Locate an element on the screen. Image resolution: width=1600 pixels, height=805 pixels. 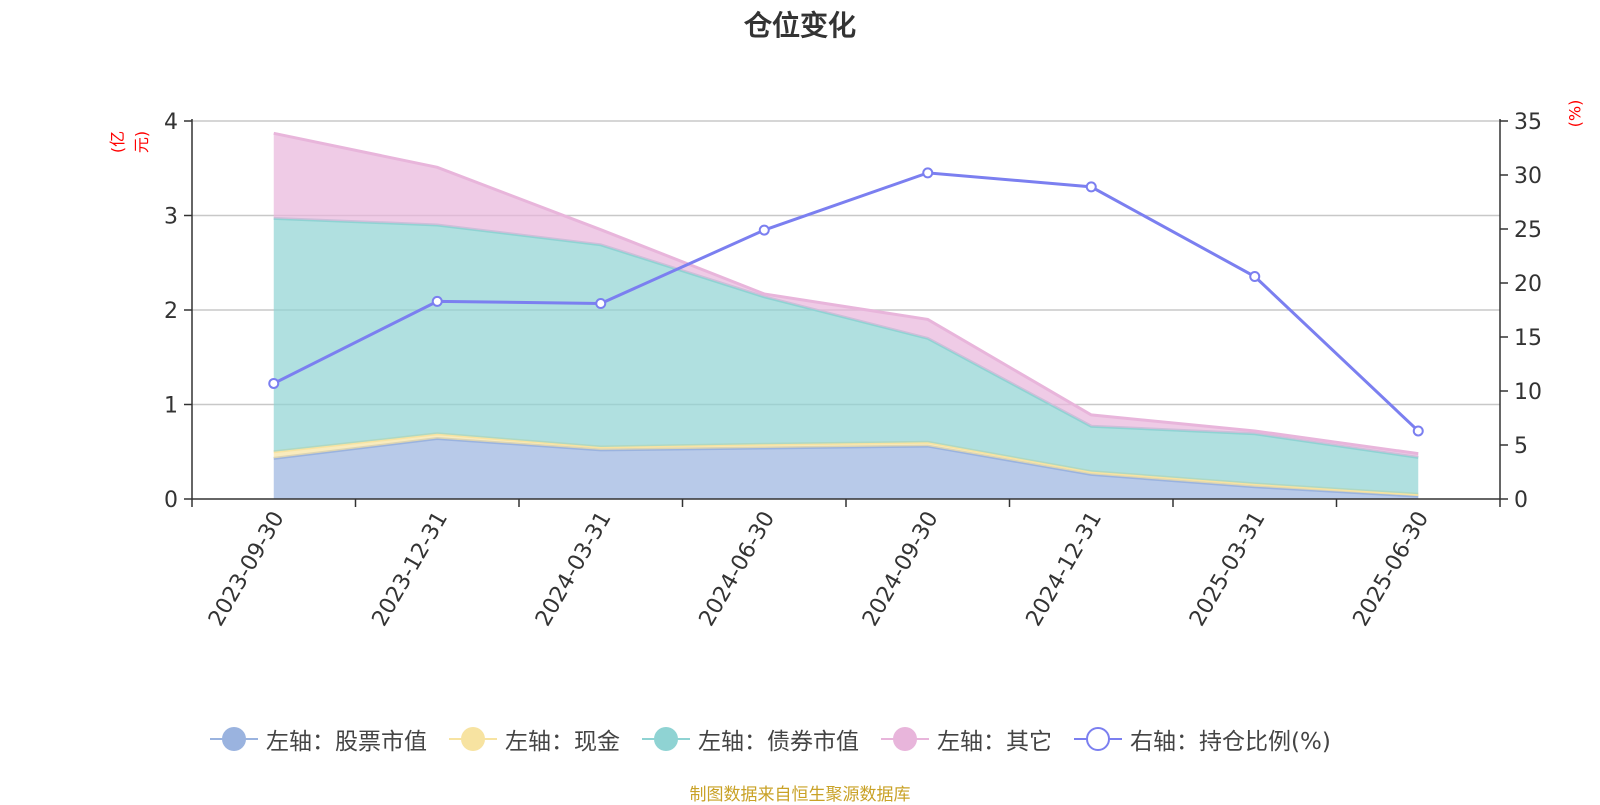
legend-item: 左轴：股票市值 is located at coordinates (318, 739).